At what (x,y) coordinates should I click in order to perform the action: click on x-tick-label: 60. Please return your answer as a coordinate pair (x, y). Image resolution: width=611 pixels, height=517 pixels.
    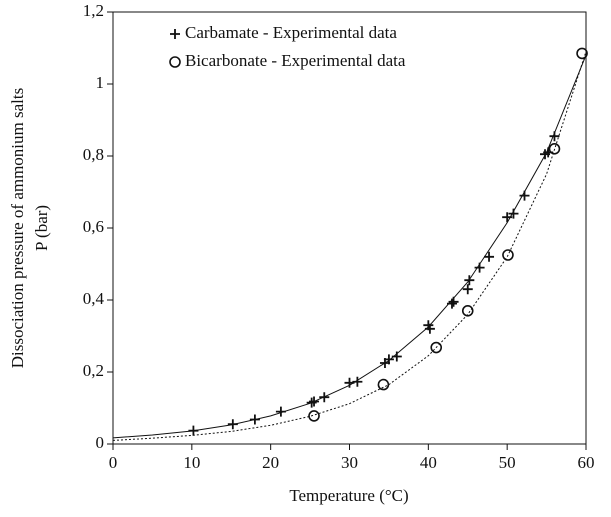
    Looking at the image, I should click on (586, 462).